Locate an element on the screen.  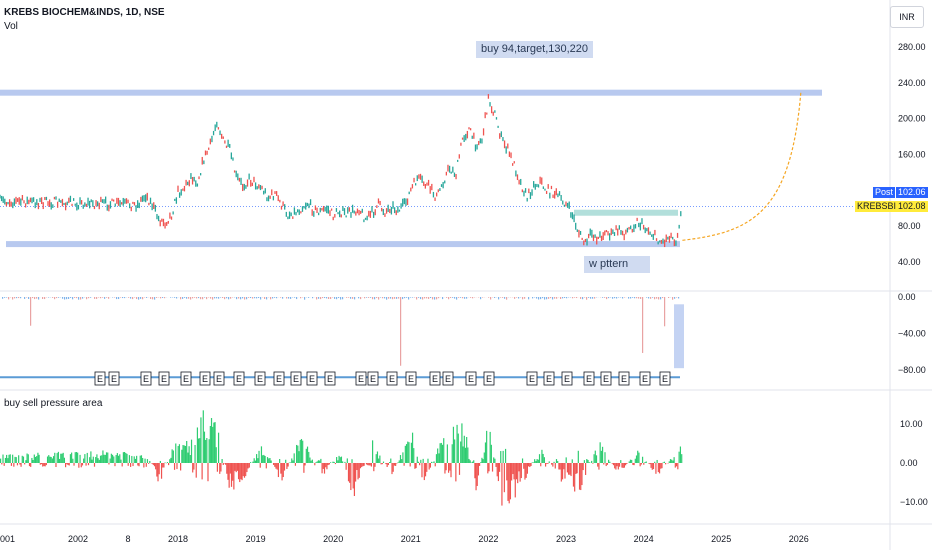
volume-label: Vol is located at coordinates (11, 26).